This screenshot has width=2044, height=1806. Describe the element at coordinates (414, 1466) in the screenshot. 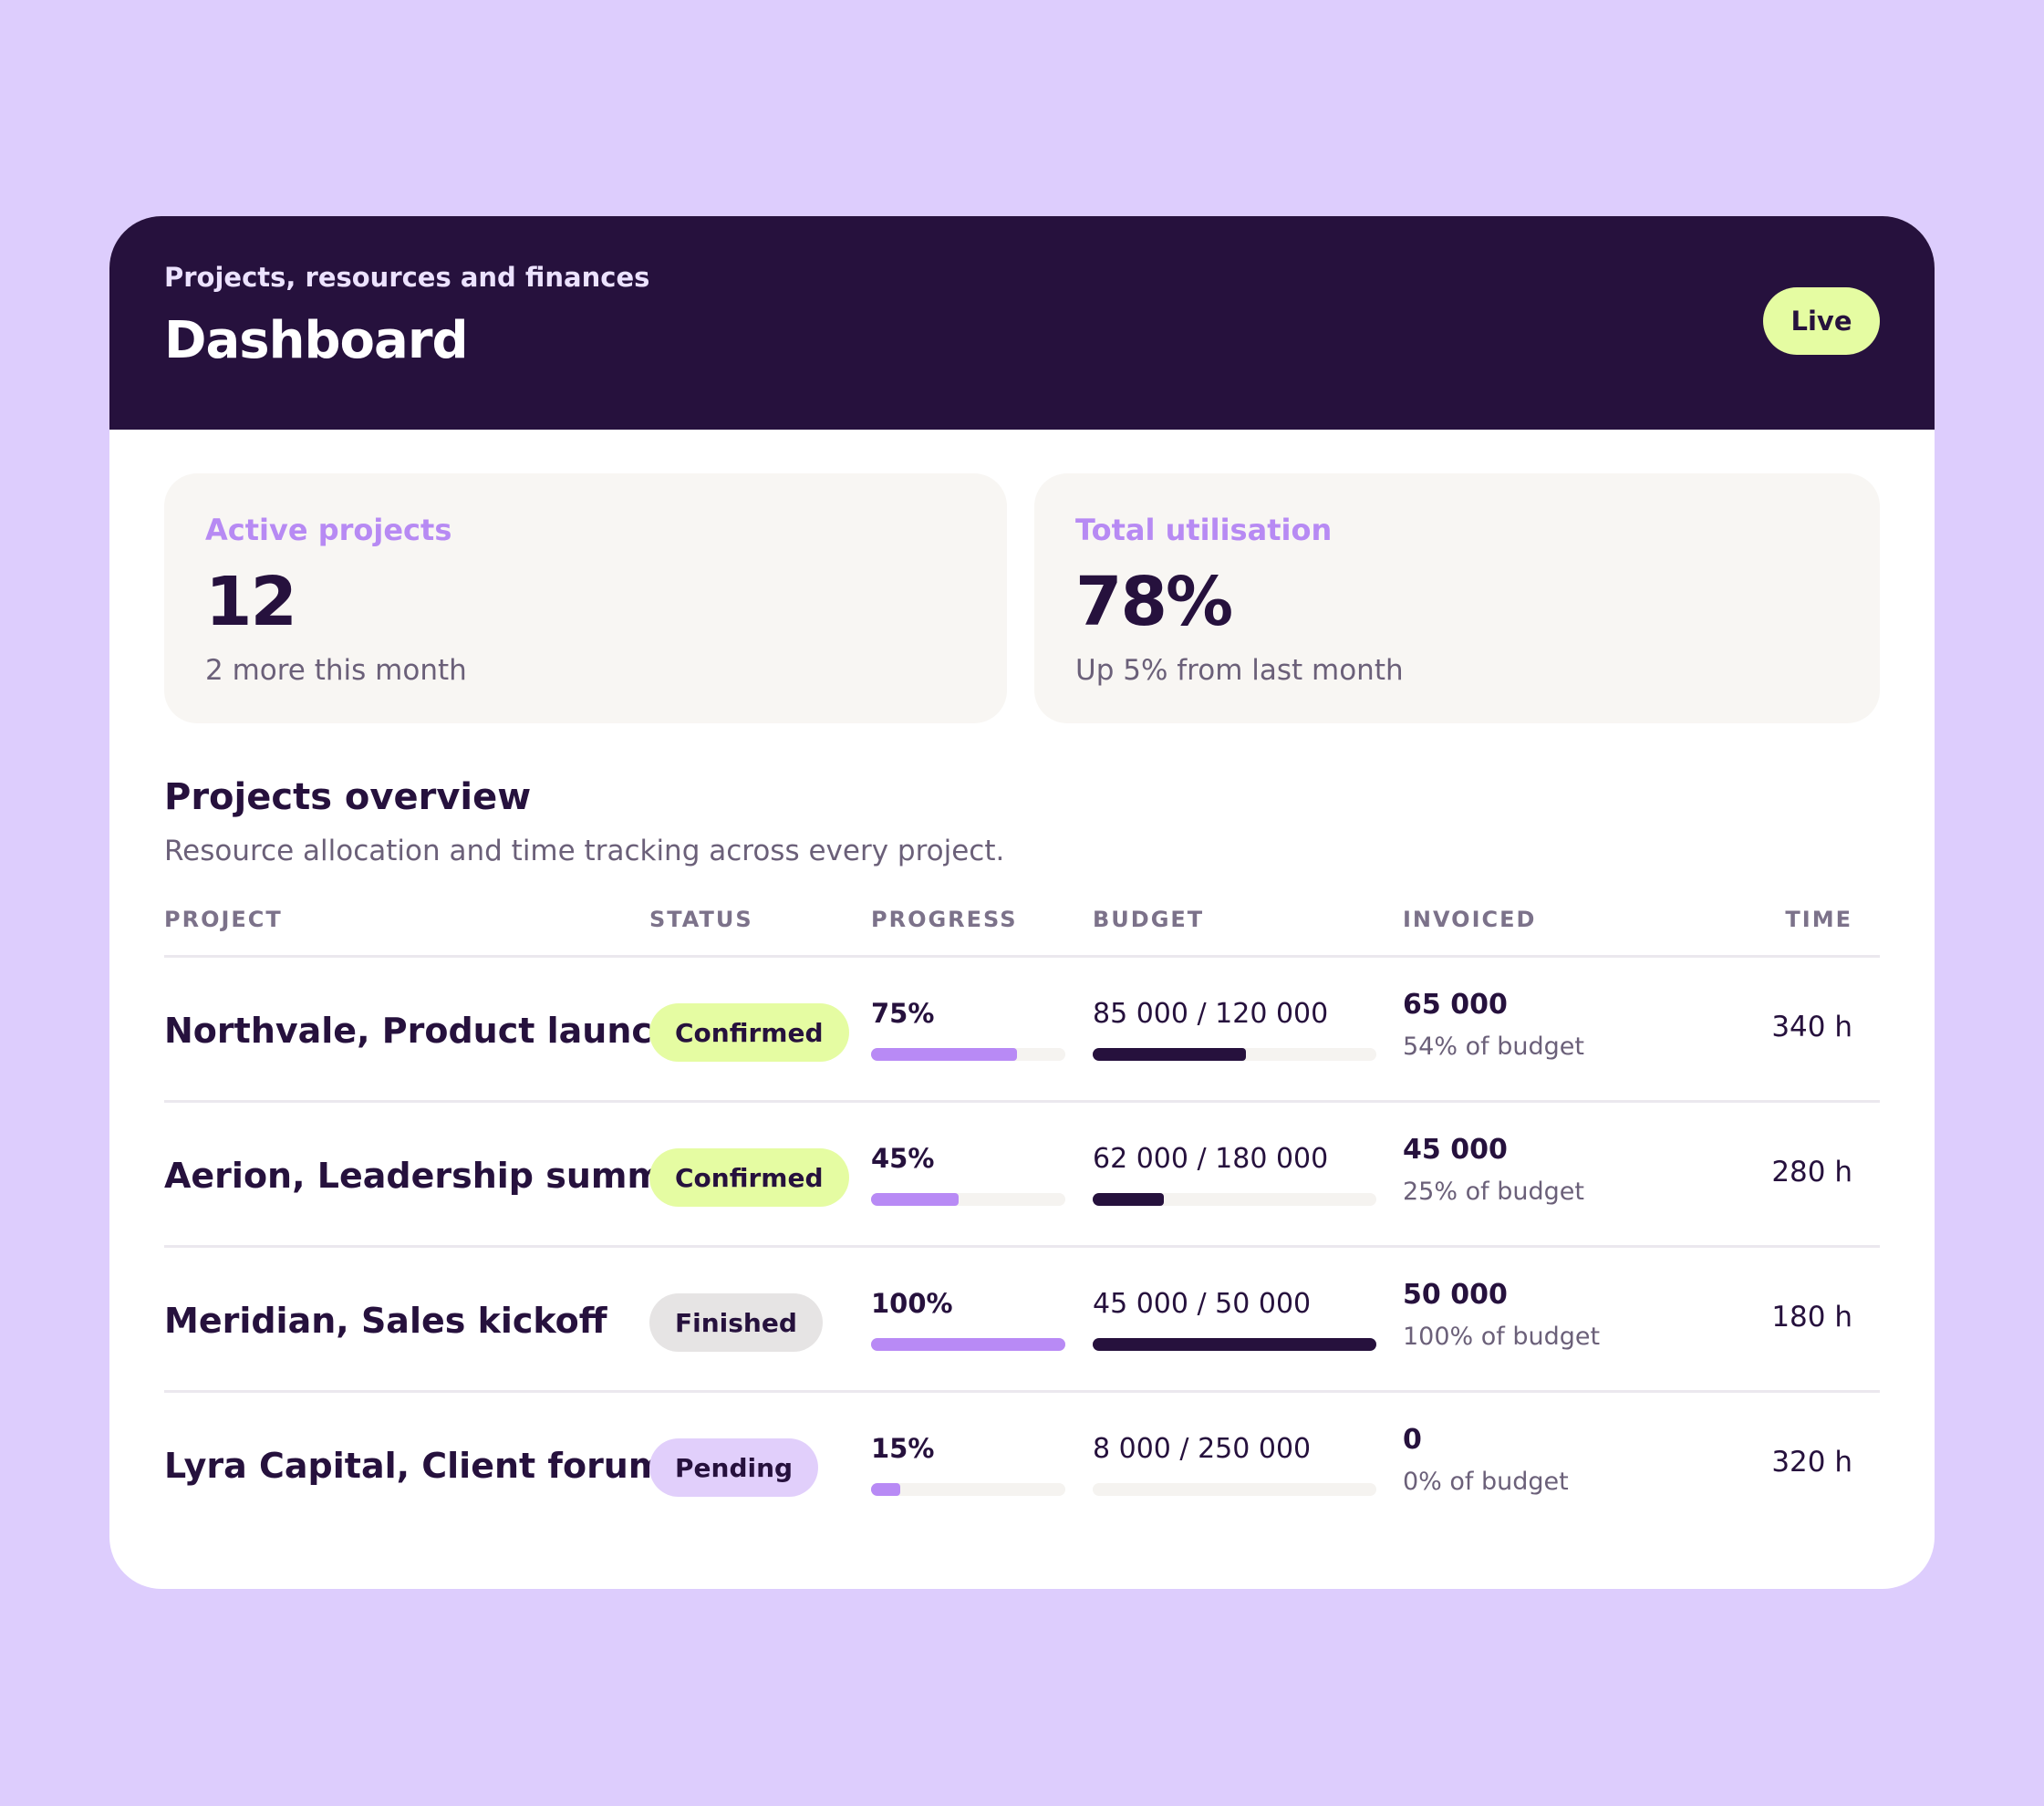

I see `project-name: Lyra Capital, Client forum` at that location.